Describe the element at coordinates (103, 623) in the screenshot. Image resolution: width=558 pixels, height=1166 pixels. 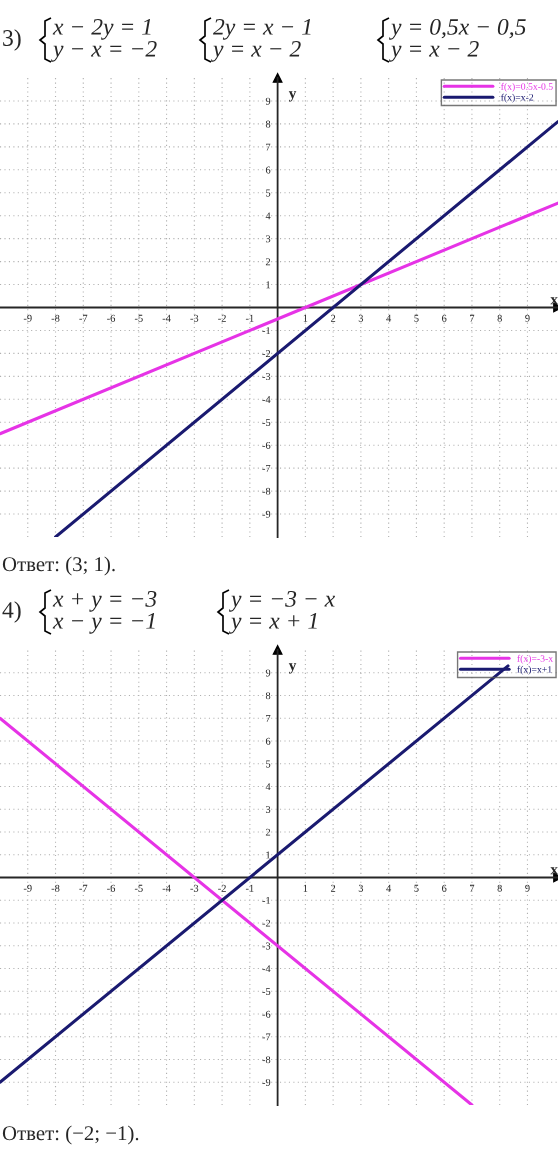
I see `text: x − y = −1` at that location.